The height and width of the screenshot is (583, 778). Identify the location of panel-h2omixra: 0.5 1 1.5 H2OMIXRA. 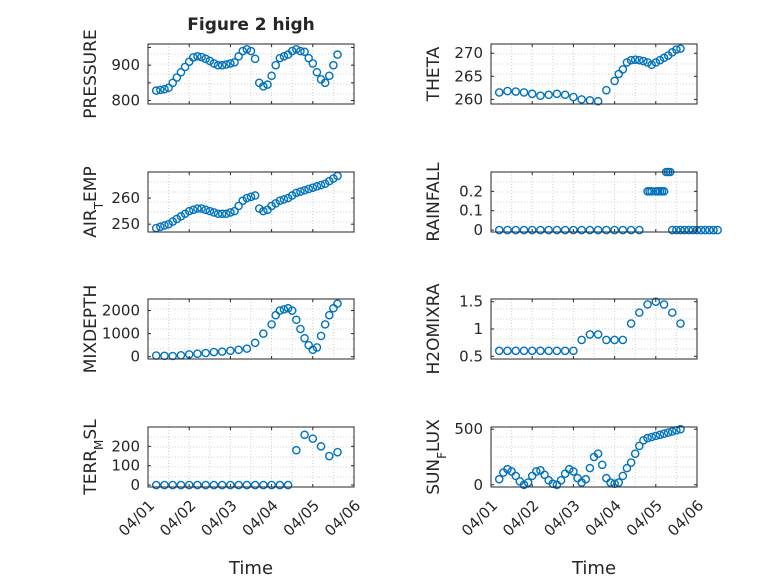
(561, 329).